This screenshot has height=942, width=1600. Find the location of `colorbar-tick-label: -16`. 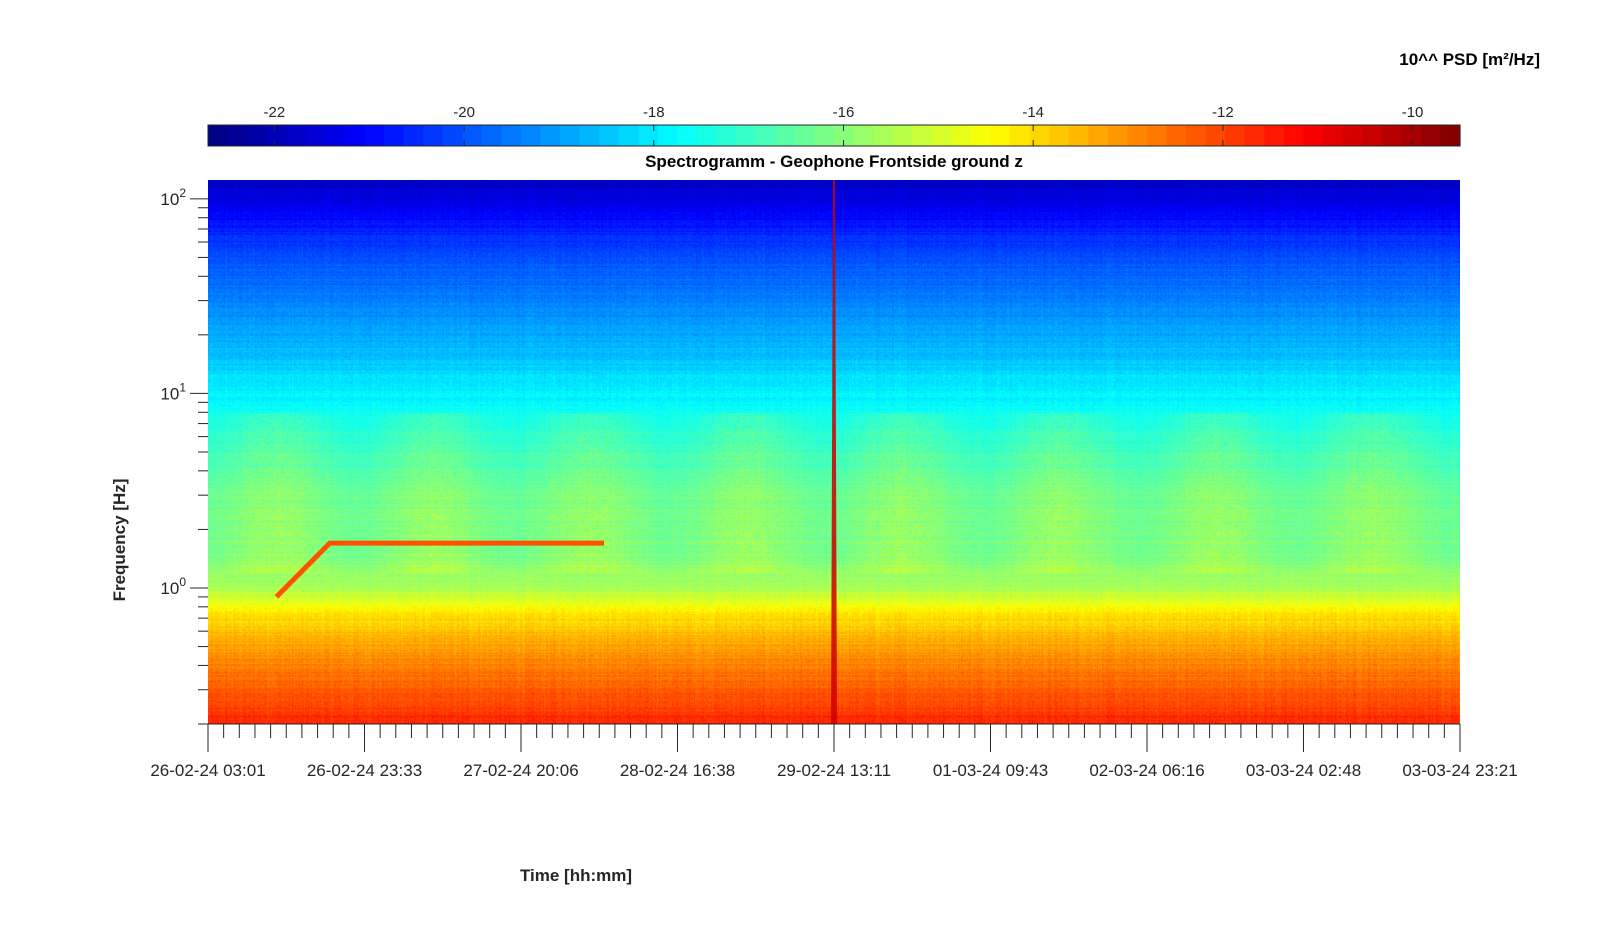

colorbar-tick-label: -16 is located at coordinates (844, 112).